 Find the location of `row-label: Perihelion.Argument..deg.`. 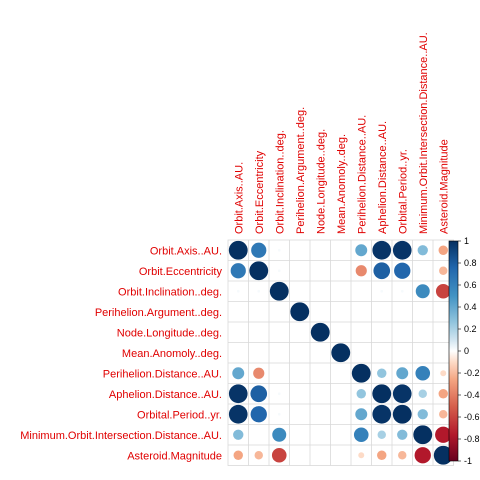

row-label: Perihelion.Argument..deg. is located at coordinates (158, 313).